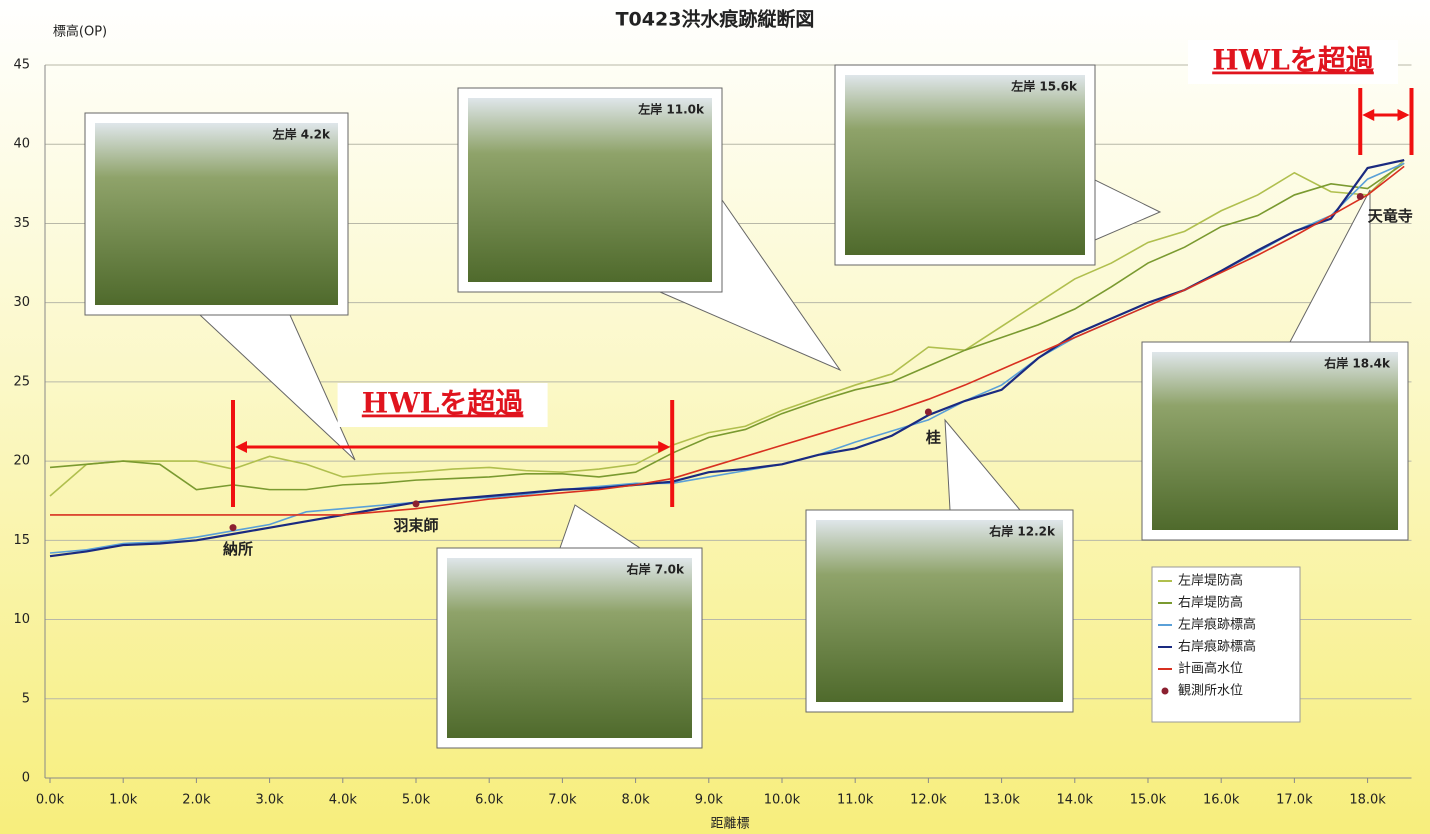 Image resolution: width=1430 pixels, height=834 pixels. Describe the element at coordinates (50, 800) in the screenshot. I see `x-tick-label: 0.0k` at that location.